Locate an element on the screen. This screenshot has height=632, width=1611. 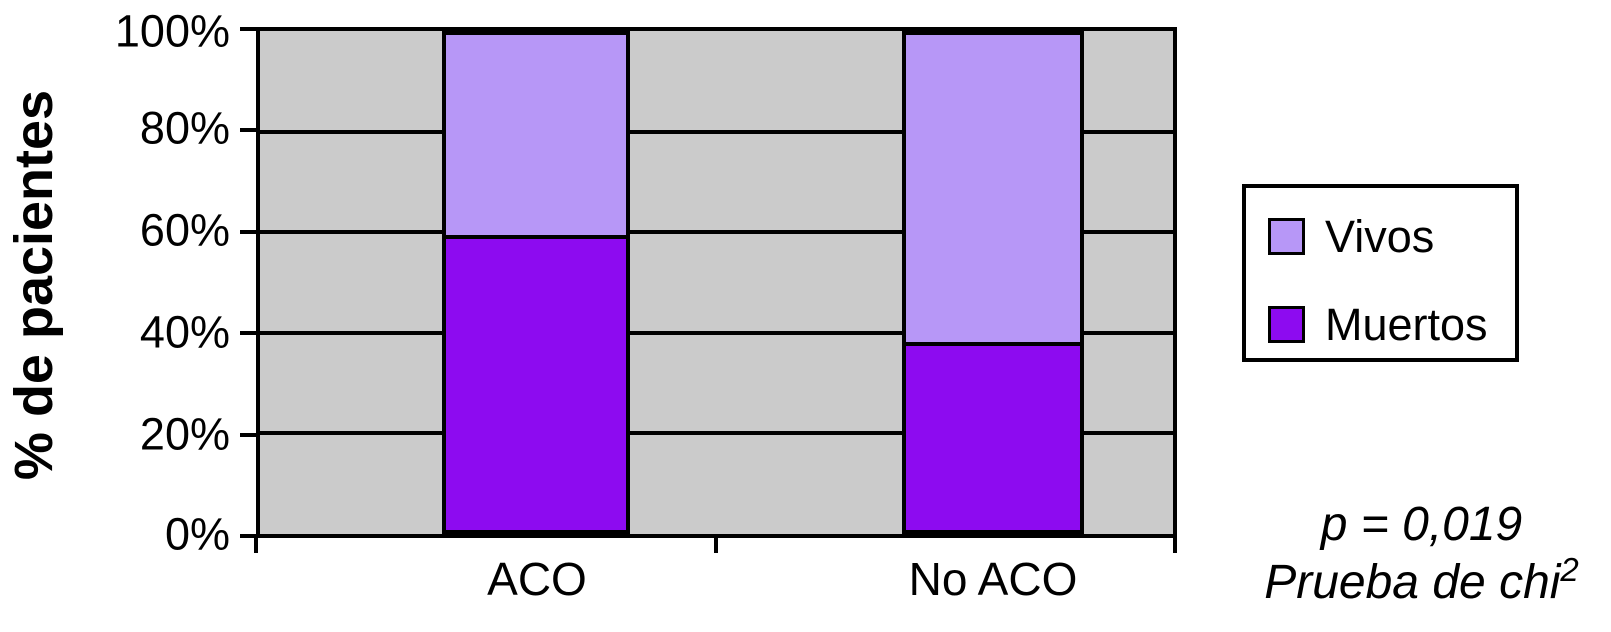
legend-entry-muertos: Muertos is located at coordinates (1378, 324).